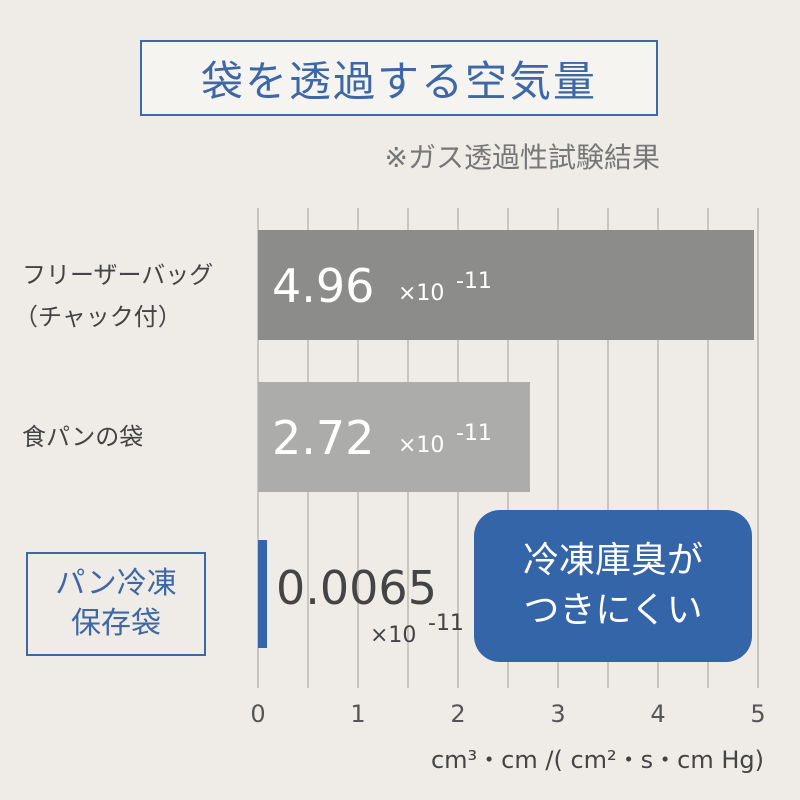 Image resolution: width=800 pixels, height=800 pixels. What do you see at coordinates (612, 560) in the screenshot?
I see `callout-line: 冷凍庫臭が` at bounding box center [612, 560].